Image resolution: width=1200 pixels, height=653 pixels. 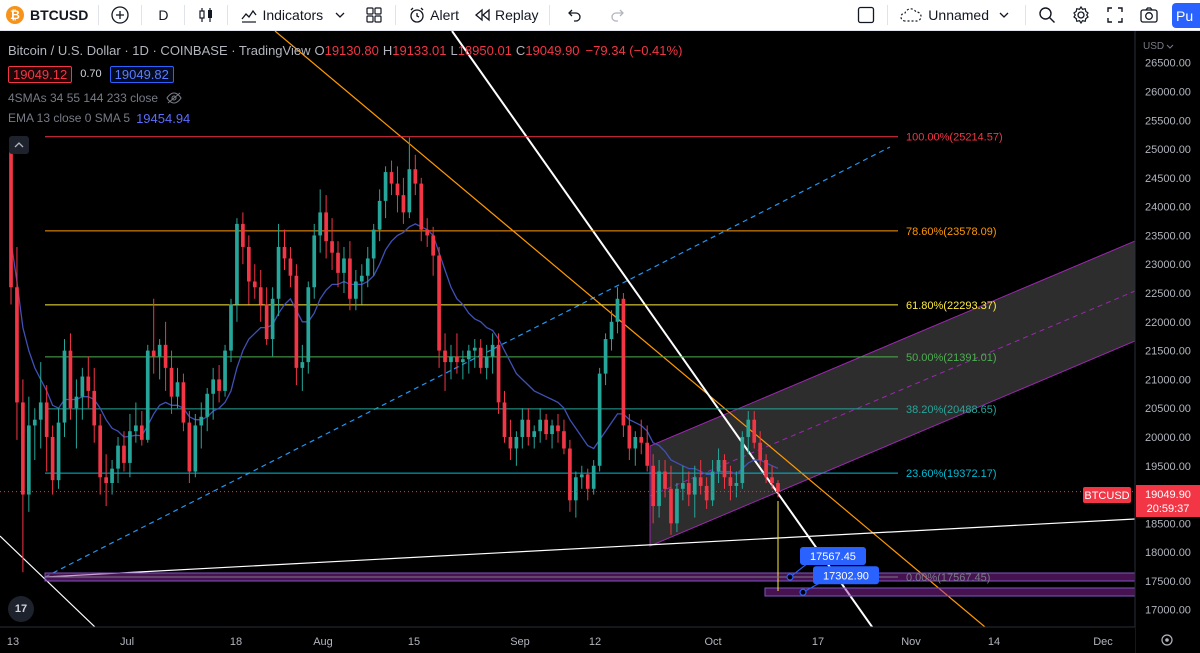 What do you see at coordinates (206, 15) in the screenshot?
I see `chart-type-button` at bounding box center [206, 15].